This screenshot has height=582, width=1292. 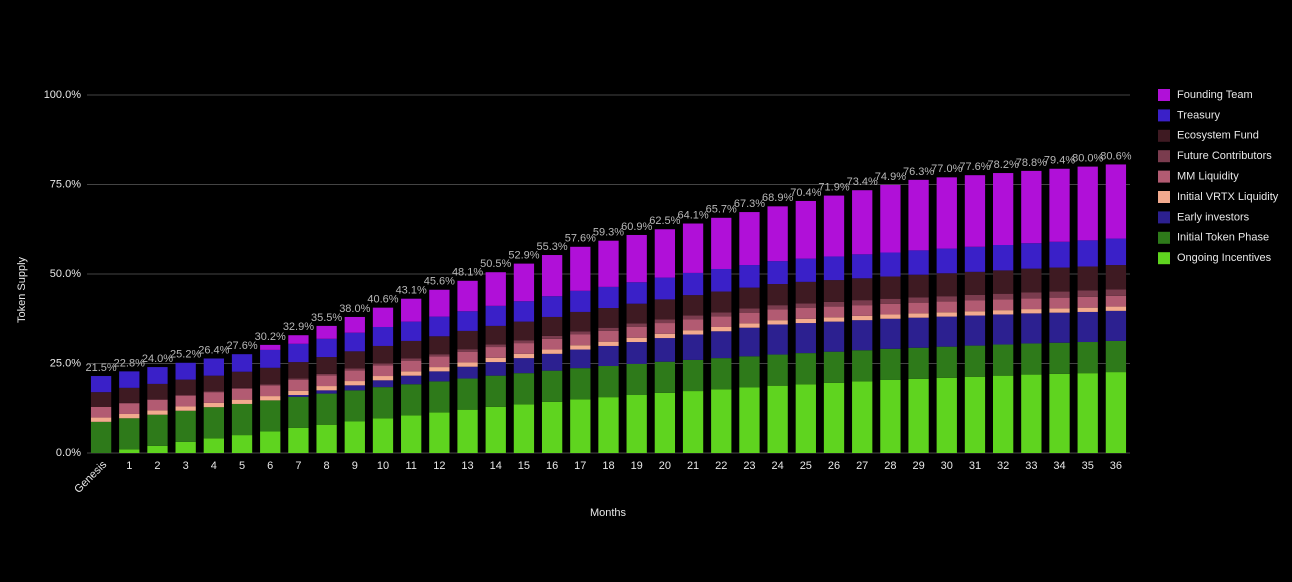 I want to click on x-tick-label: 21, so click(x=693, y=466).